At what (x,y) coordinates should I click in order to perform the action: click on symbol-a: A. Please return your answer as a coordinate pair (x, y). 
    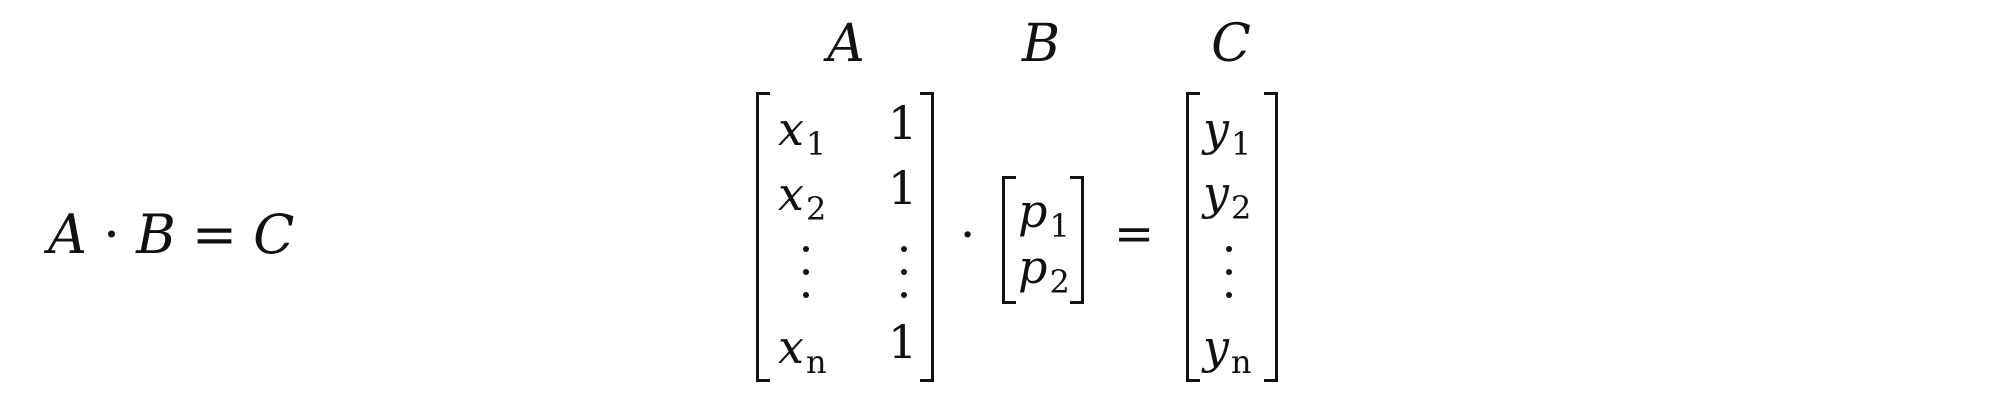
    Looking at the image, I should click on (67, 234).